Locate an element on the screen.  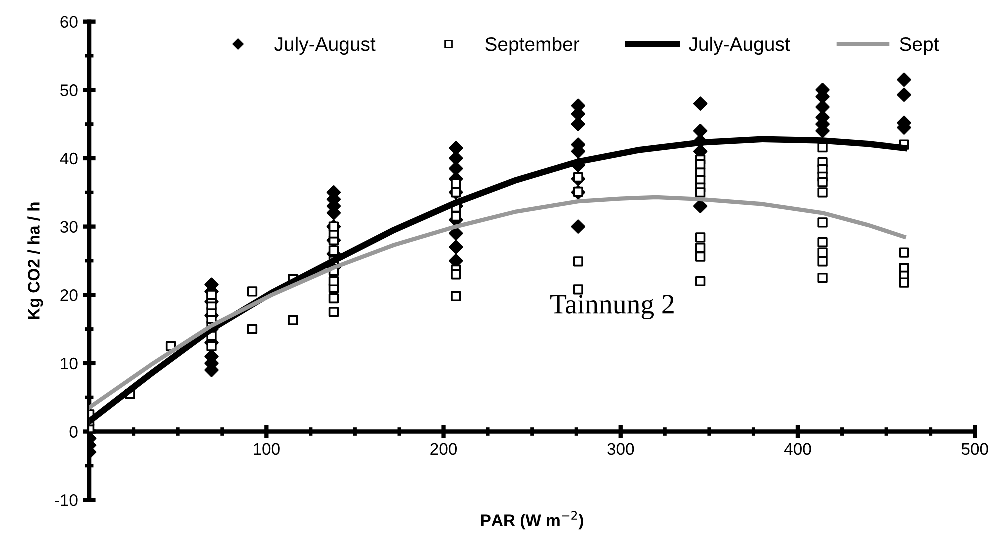
x-tick-label: 100 is located at coordinates (267, 449).